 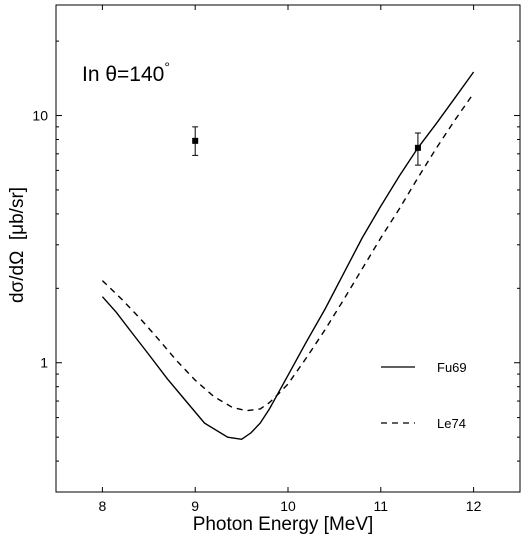 What do you see at coordinates (17, 245) in the screenshot?
I see `y-axis-title: dσ/dΩ [μb/sr]` at bounding box center [17, 245].